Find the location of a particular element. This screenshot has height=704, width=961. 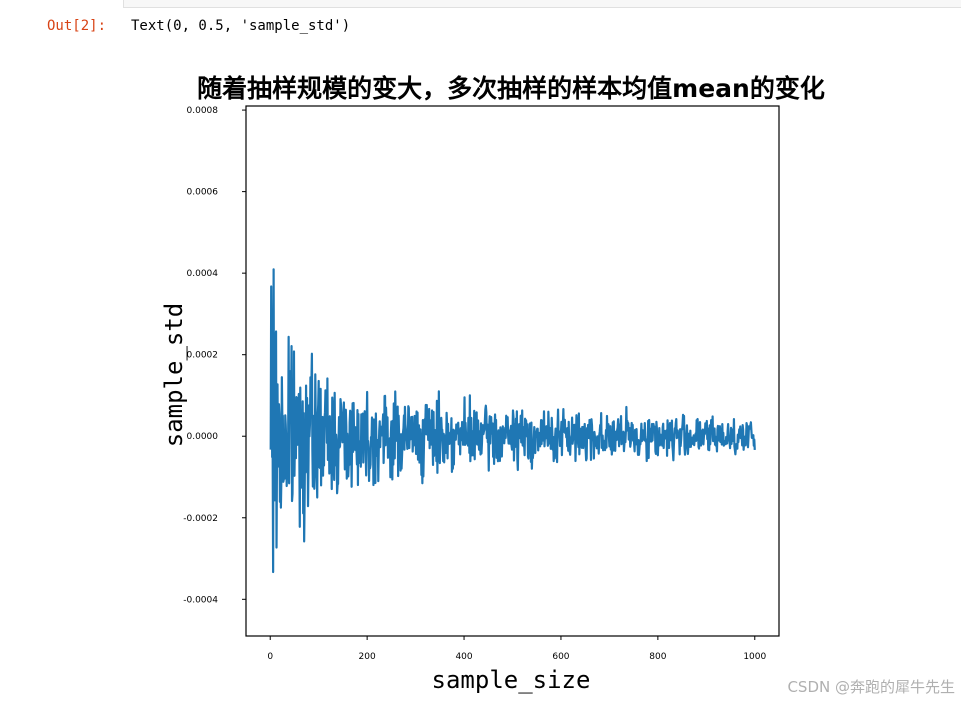

chart-title: 随着抽样规模的变大，多次抽样的样本均值mean的变化 is located at coordinates (511, 88).